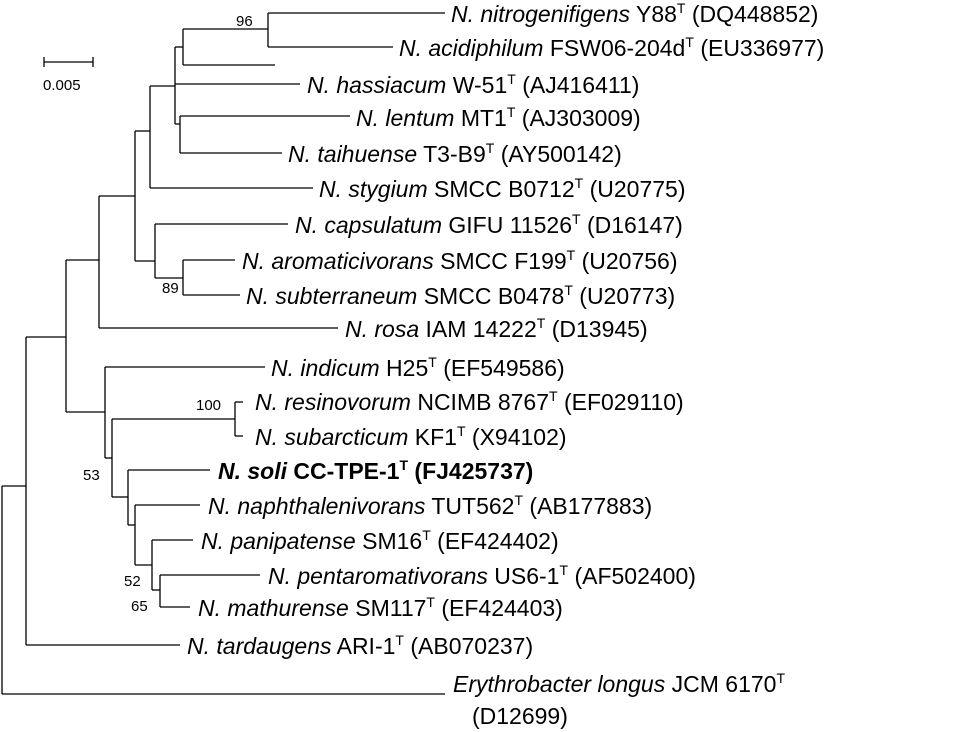 The height and width of the screenshot is (732, 956). What do you see at coordinates (418, 367) in the screenshot?
I see `taxon-label: N. indicum H25T (EF549586)` at bounding box center [418, 367].